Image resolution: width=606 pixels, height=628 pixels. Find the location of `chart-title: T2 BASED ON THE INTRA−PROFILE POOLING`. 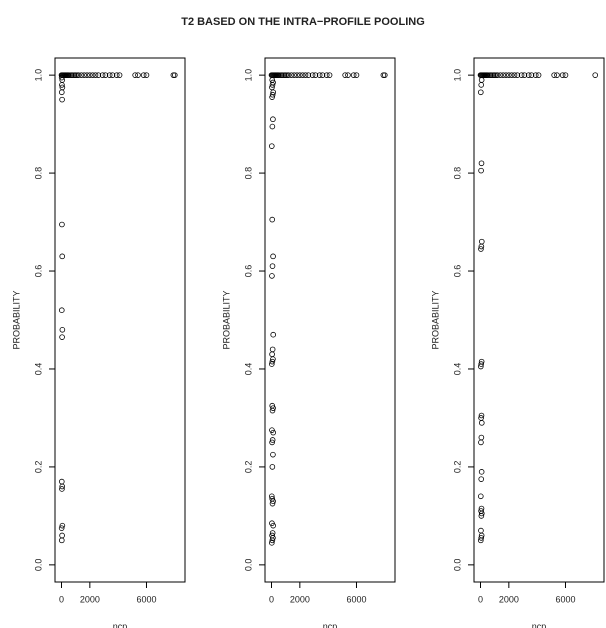

chart-title: T2 BASED ON THE INTRA−PROFILE POOLING is located at coordinates (303, 22).